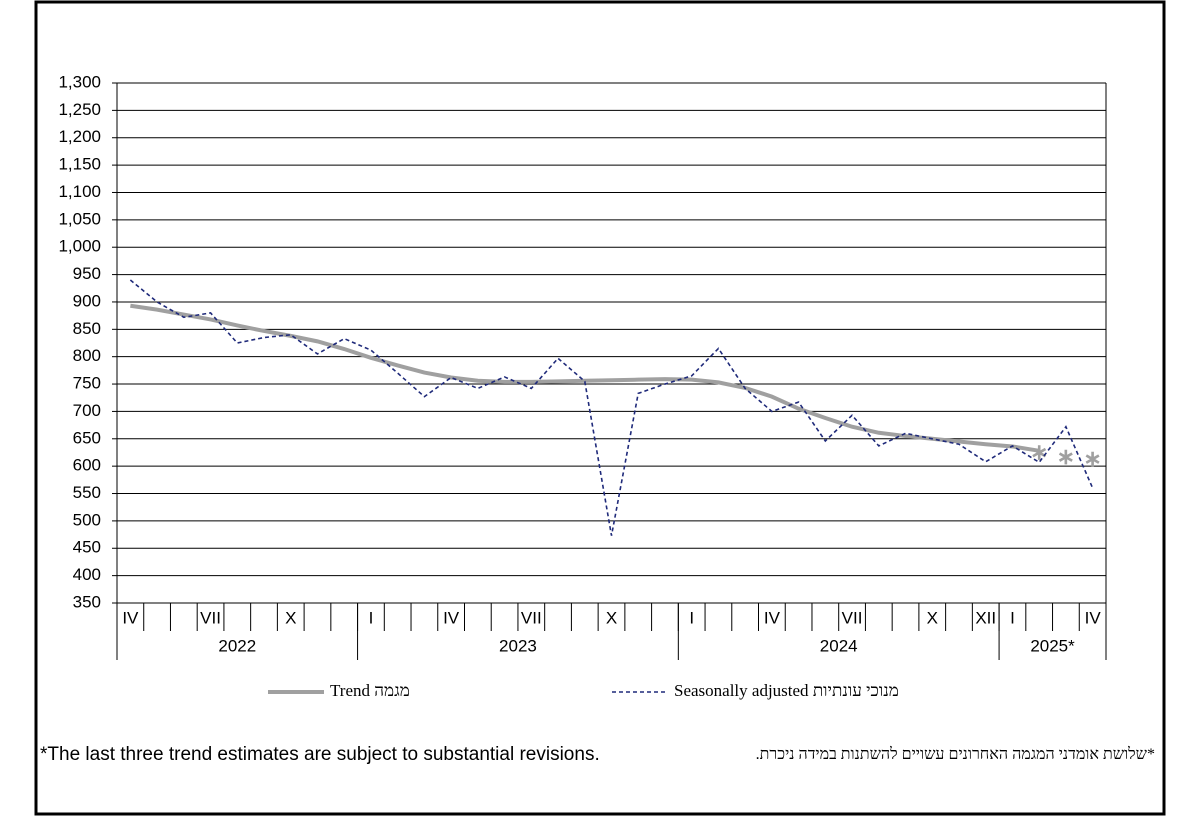 This screenshot has height=817, width=1200. What do you see at coordinates (87, 601) in the screenshot?
I see `y-tick-label: 350` at bounding box center [87, 601].